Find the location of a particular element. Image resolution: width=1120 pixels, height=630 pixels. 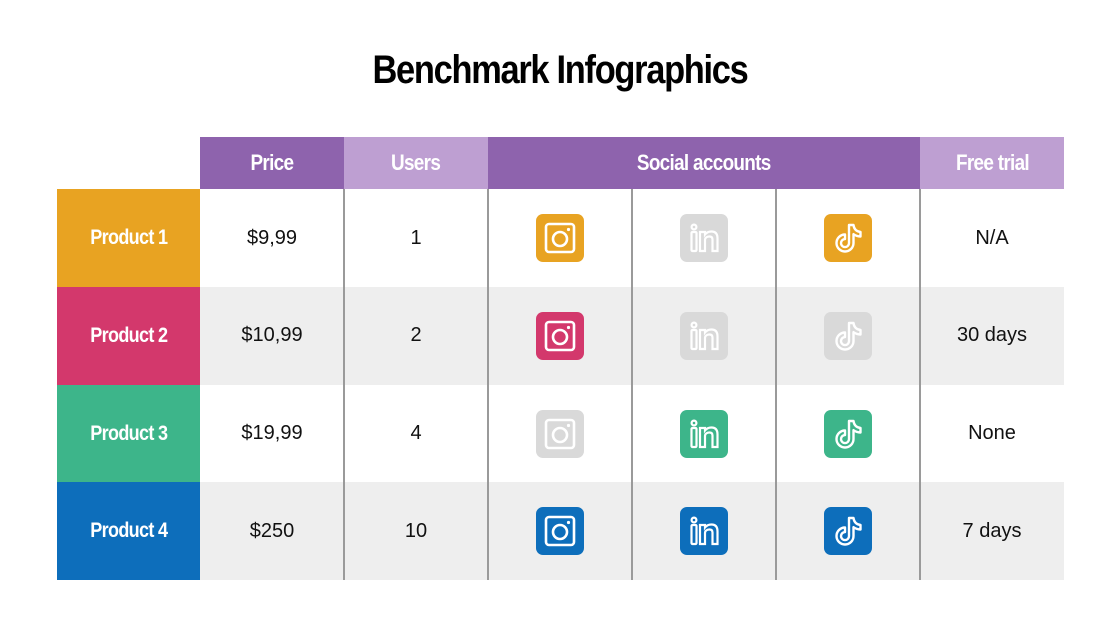

table-row: Product 3 $19,99 4 None is located at coordinates (560, 433).